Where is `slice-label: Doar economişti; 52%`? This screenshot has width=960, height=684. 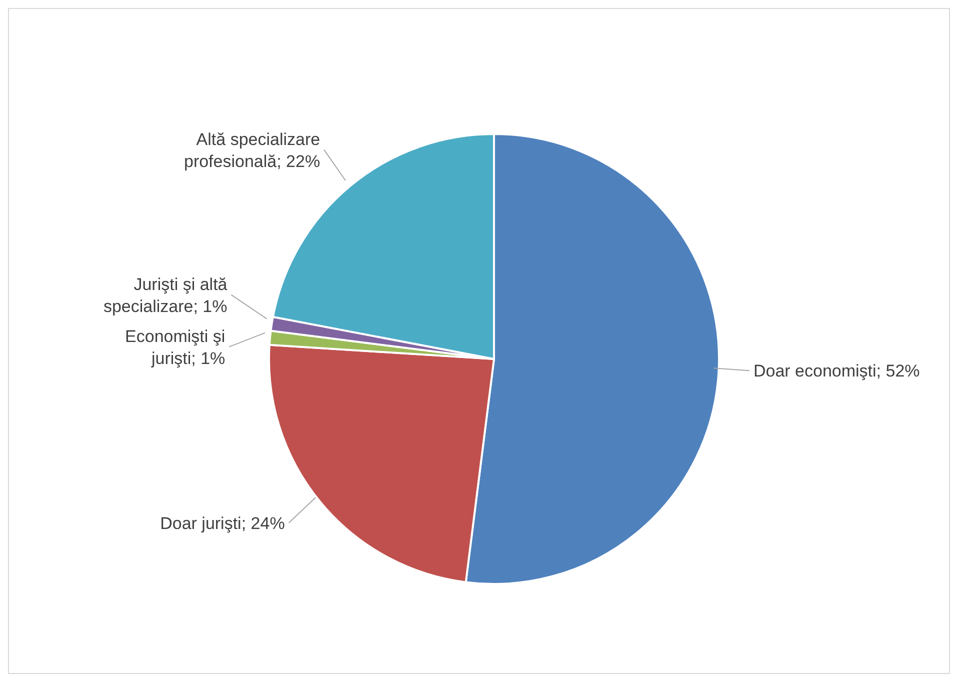 slice-label: Doar economişti; 52% is located at coordinates (836, 370).